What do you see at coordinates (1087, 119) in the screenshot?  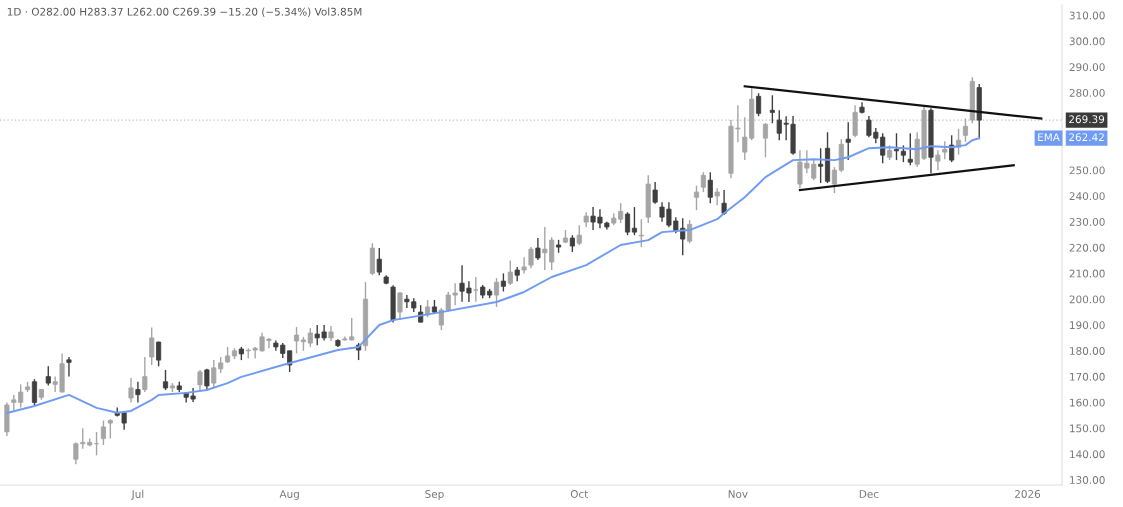 I see `ref-line-label: 269.39` at bounding box center [1087, 119].